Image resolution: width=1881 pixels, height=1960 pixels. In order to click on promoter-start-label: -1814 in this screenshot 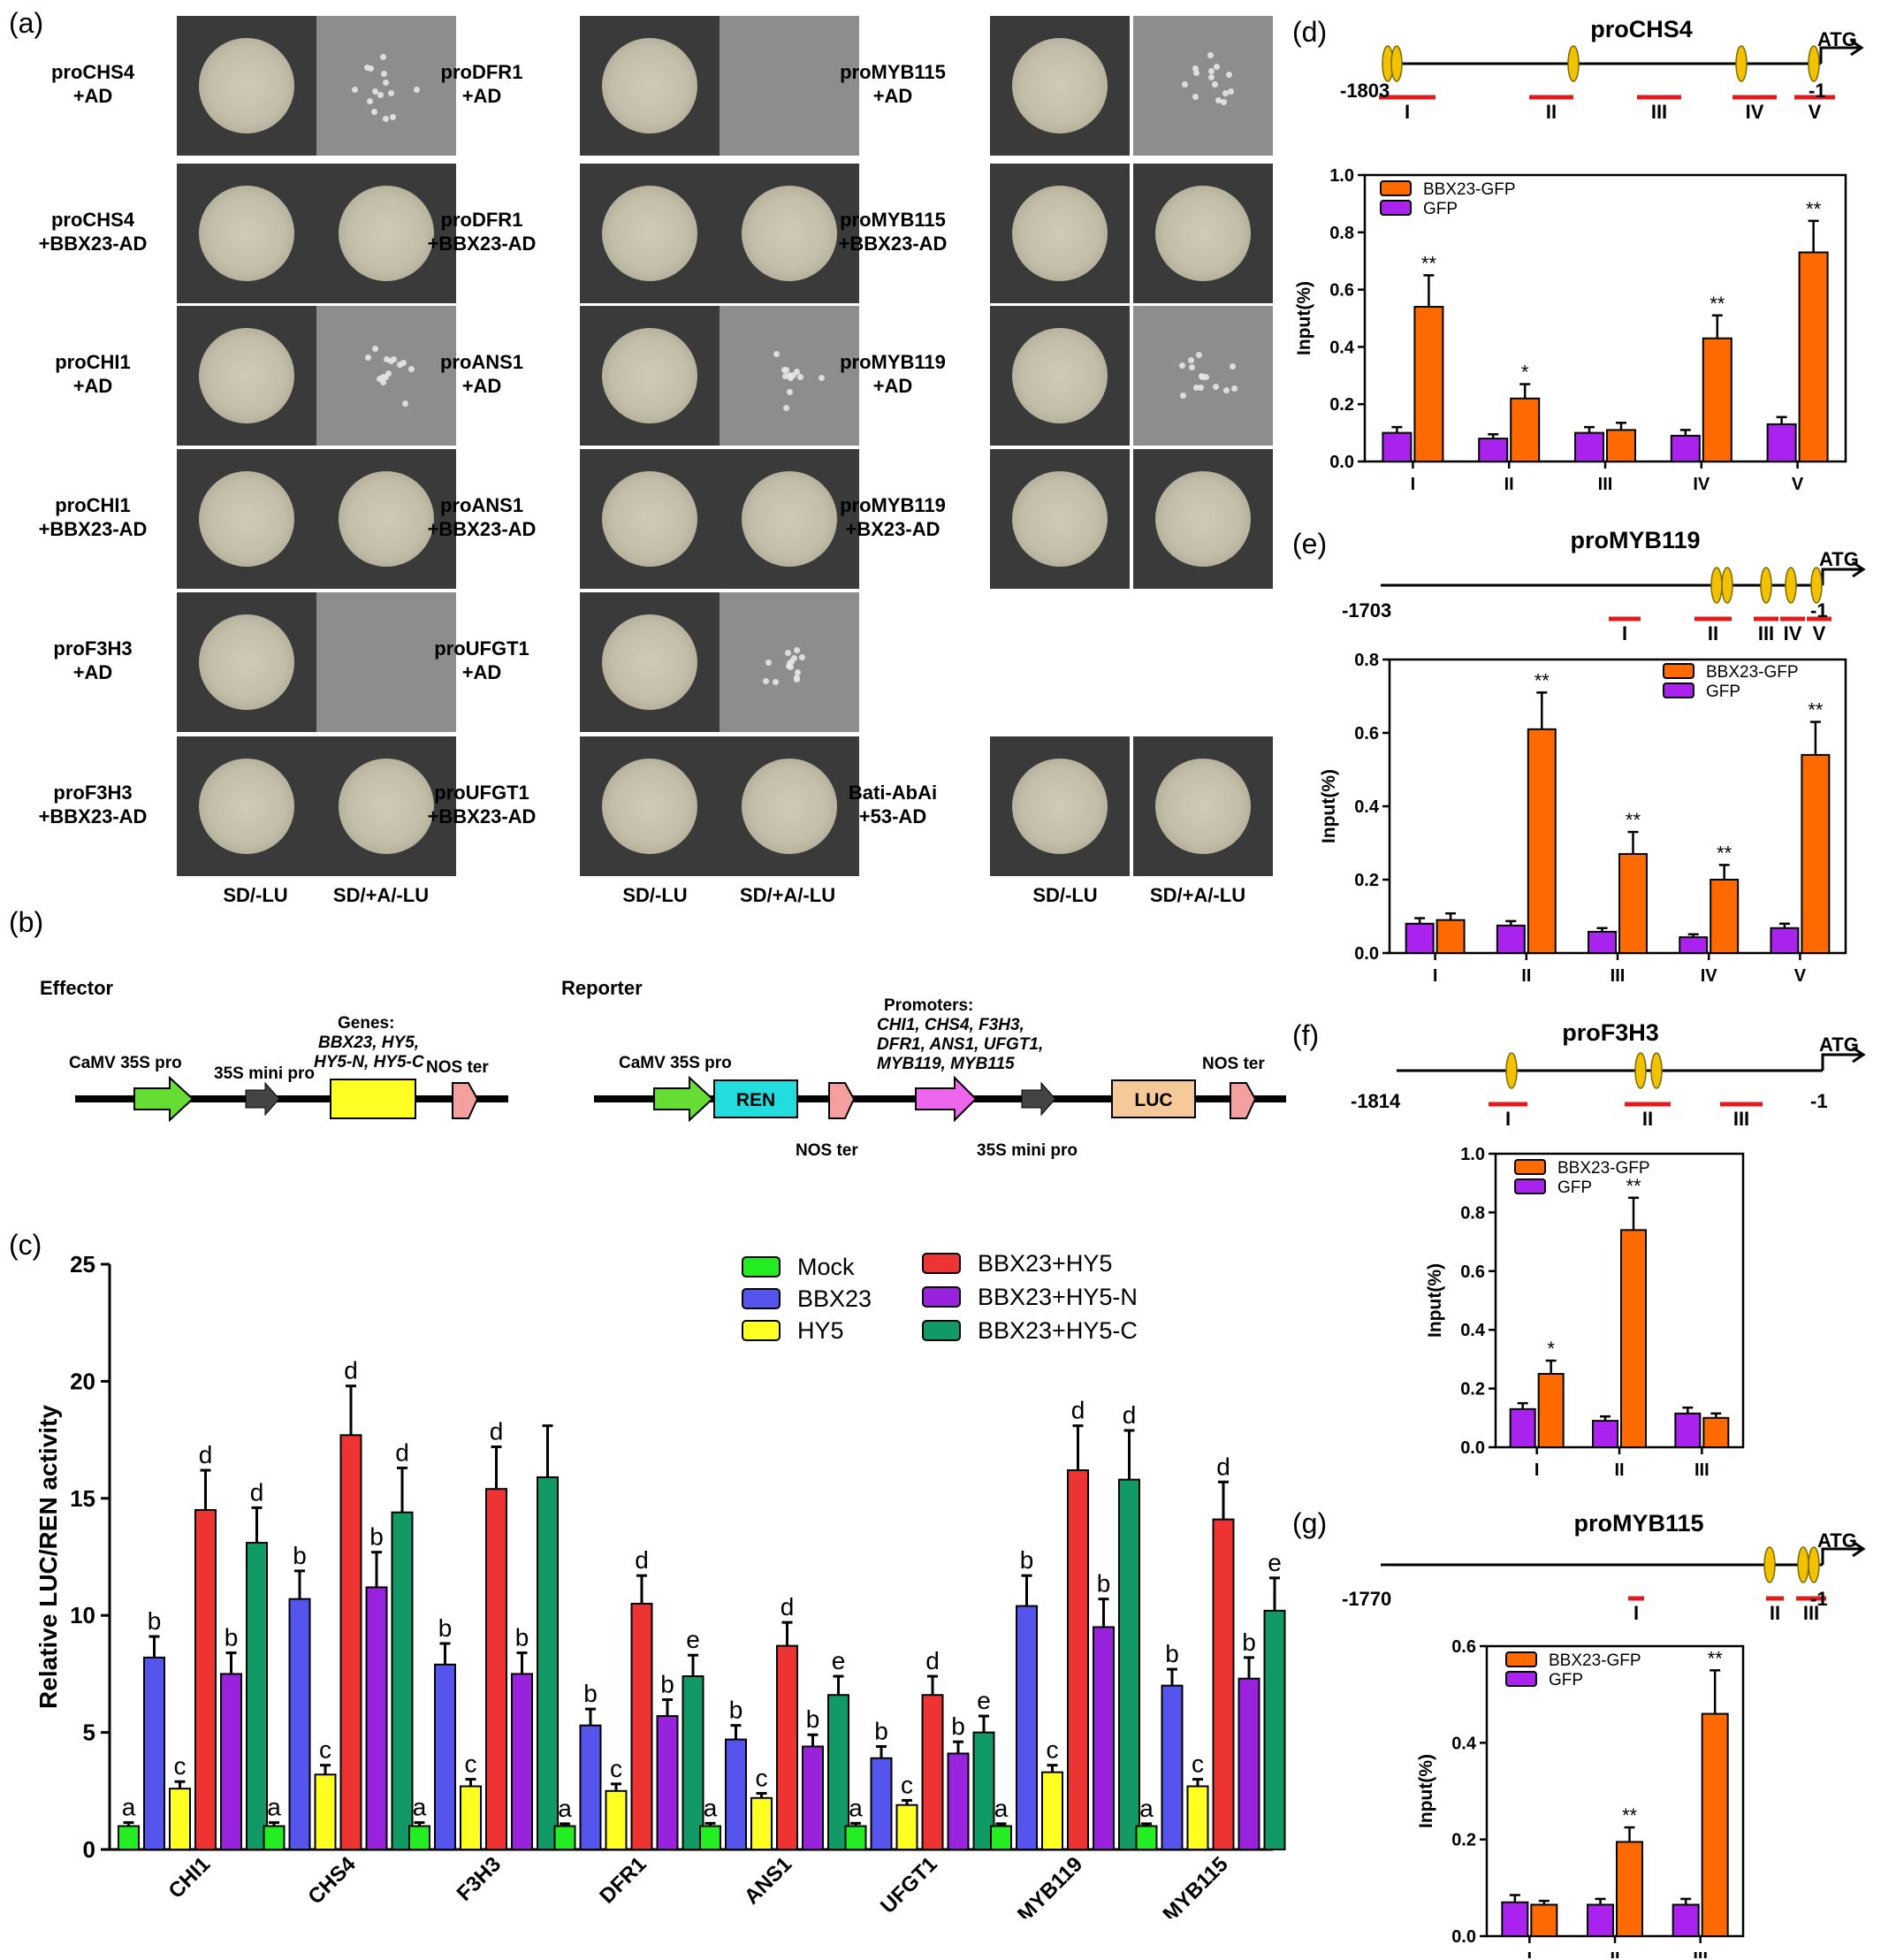, I will do `click(1376, 1101)`.